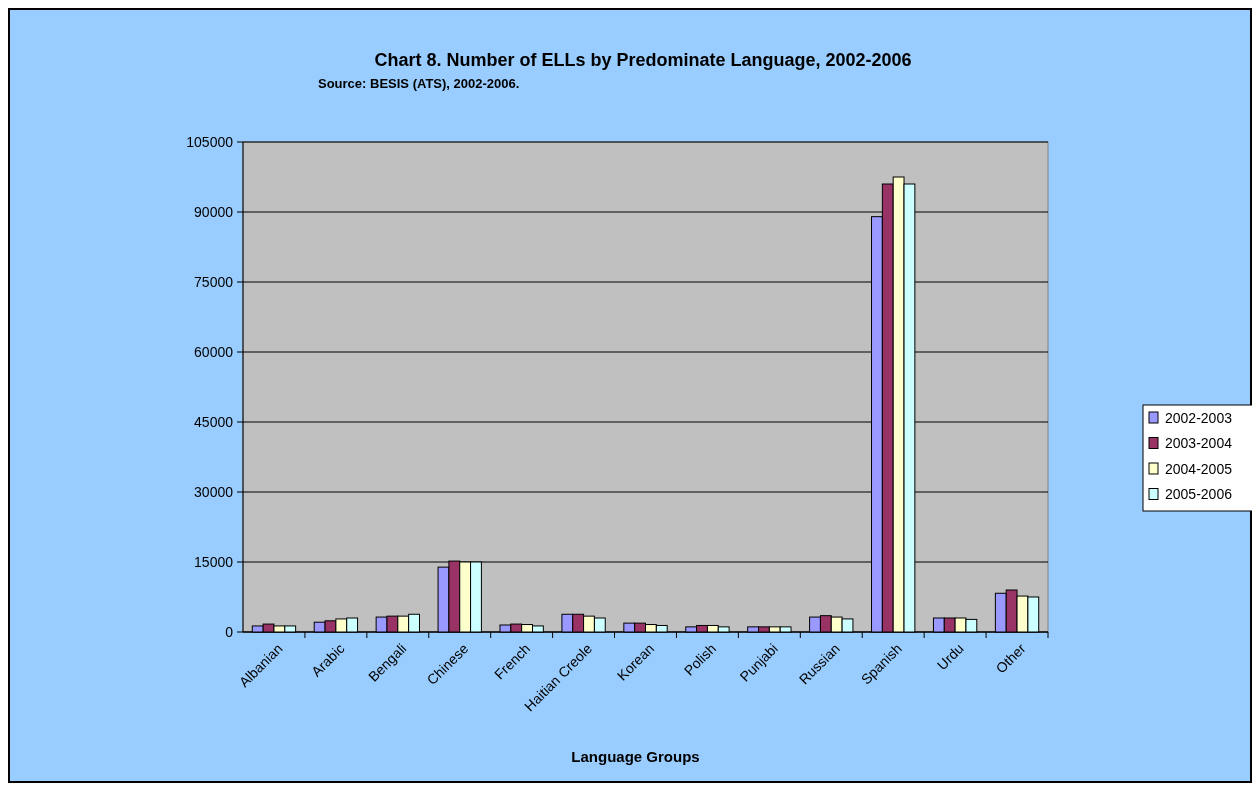 Image resolution: width=1260 pixels, height=791 pixels. What do you see at coordinates (214, 491) in the screenshot?
I see `y-tick-label: 30000` at bounding box center [214, 491].